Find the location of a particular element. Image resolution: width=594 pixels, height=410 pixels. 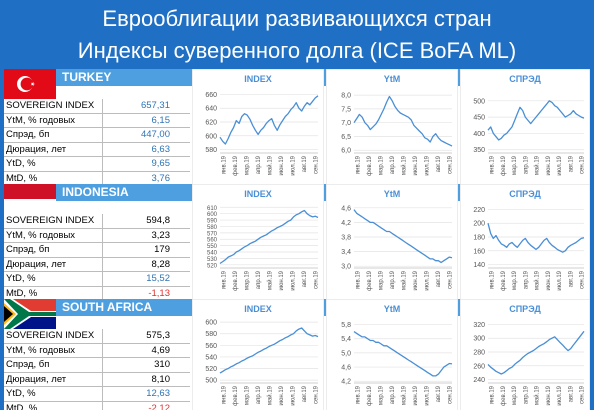

y-tick-label: 300 is located at coordinates (479, 339).